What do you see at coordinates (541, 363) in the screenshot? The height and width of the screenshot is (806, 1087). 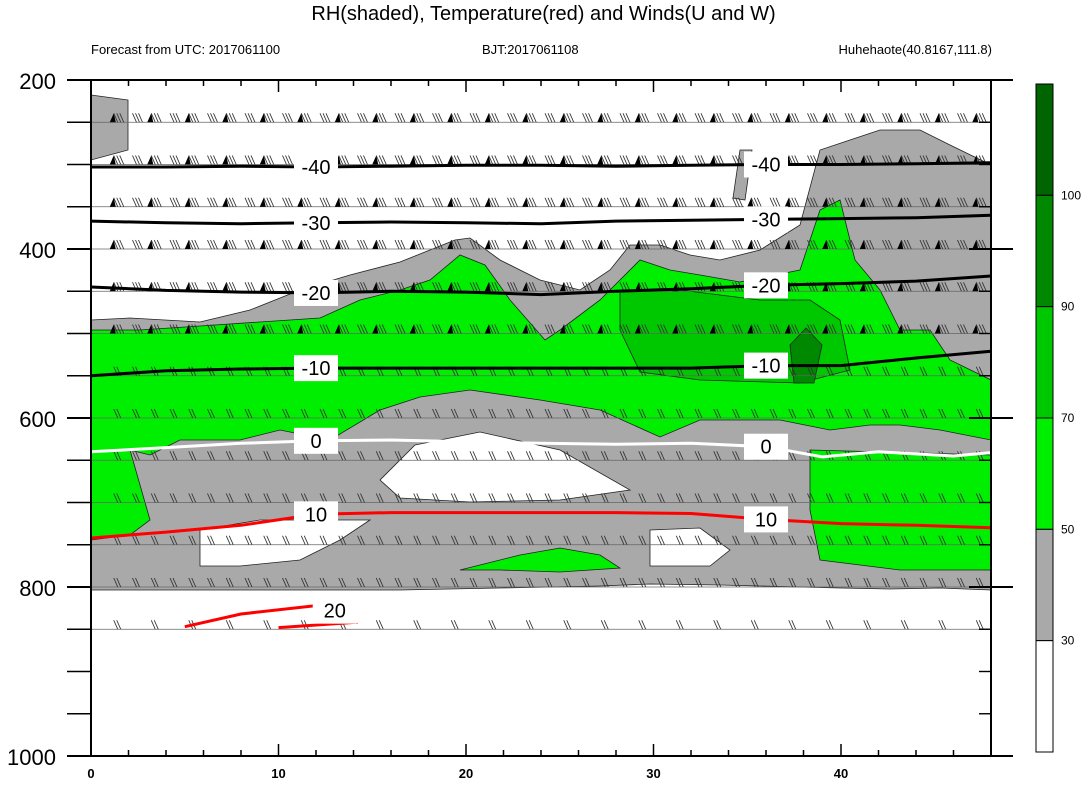 I see `temperature-contour-line` at bounding box center [541, 363].